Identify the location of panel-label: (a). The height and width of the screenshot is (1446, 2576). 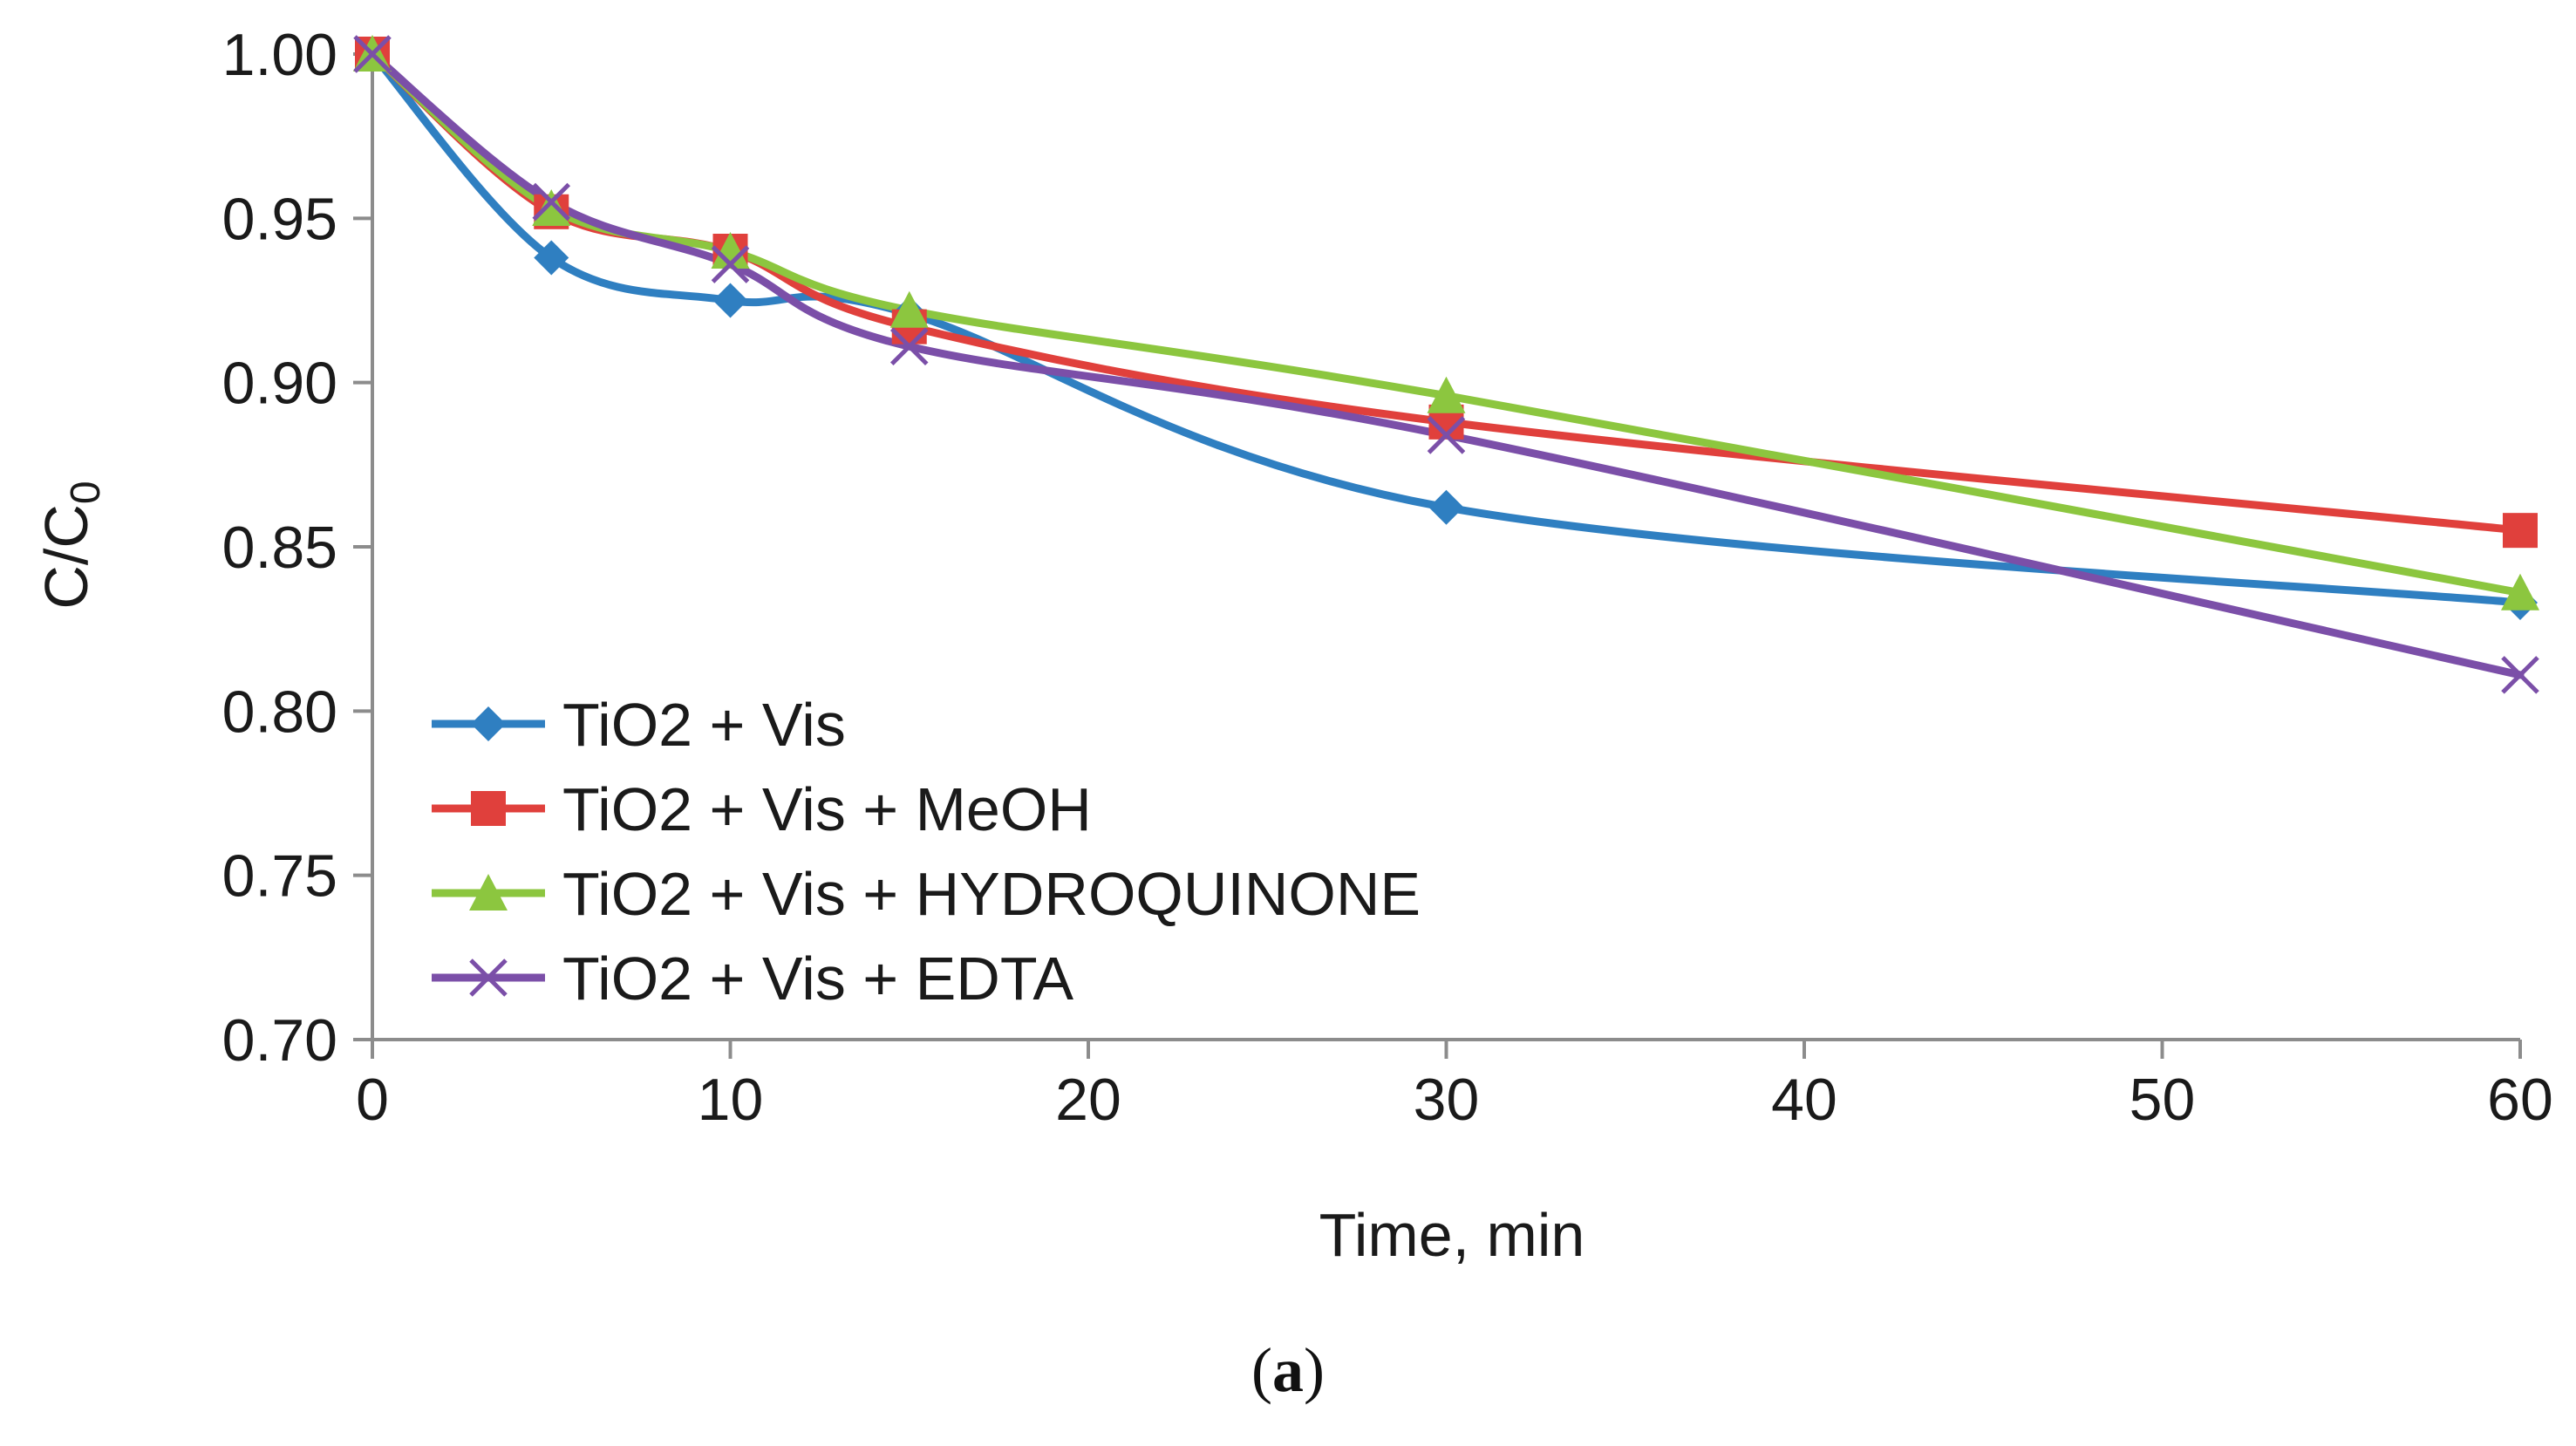
(1288, 1370).